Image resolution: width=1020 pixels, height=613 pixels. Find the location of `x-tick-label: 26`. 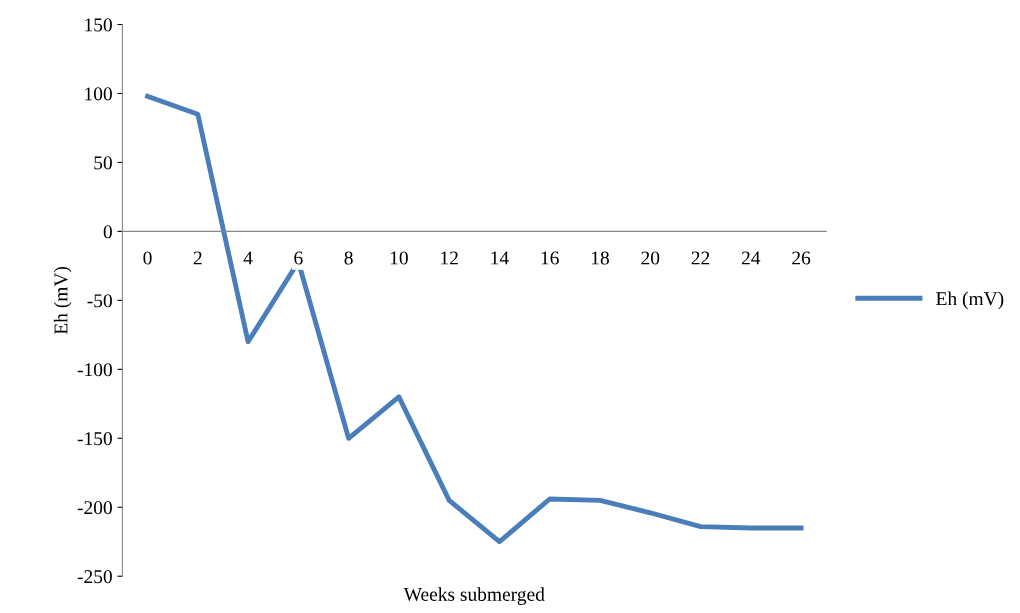

x-tick-label: 26 is located at coordinates (801, 258).